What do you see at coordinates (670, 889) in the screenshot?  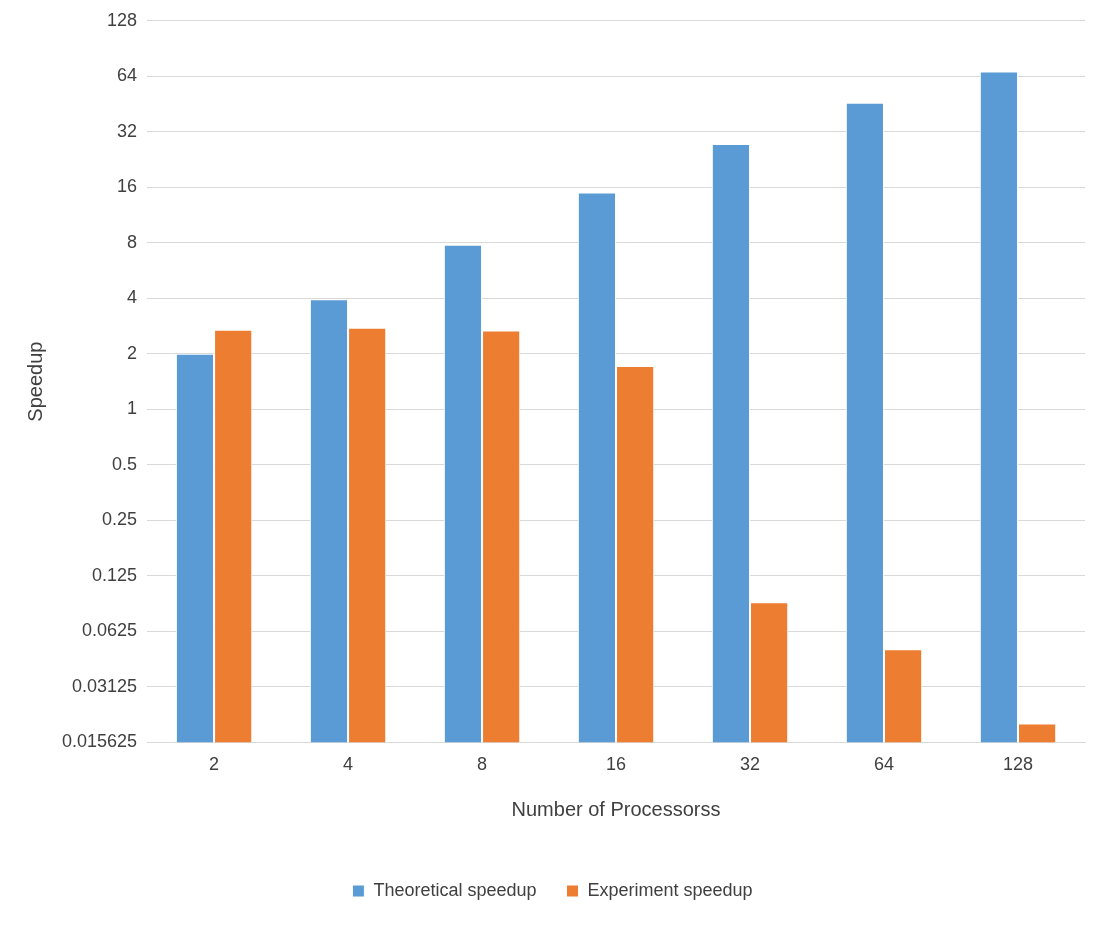 I see `legend-label: Experiment speedup` at bounding box center [670, 889].